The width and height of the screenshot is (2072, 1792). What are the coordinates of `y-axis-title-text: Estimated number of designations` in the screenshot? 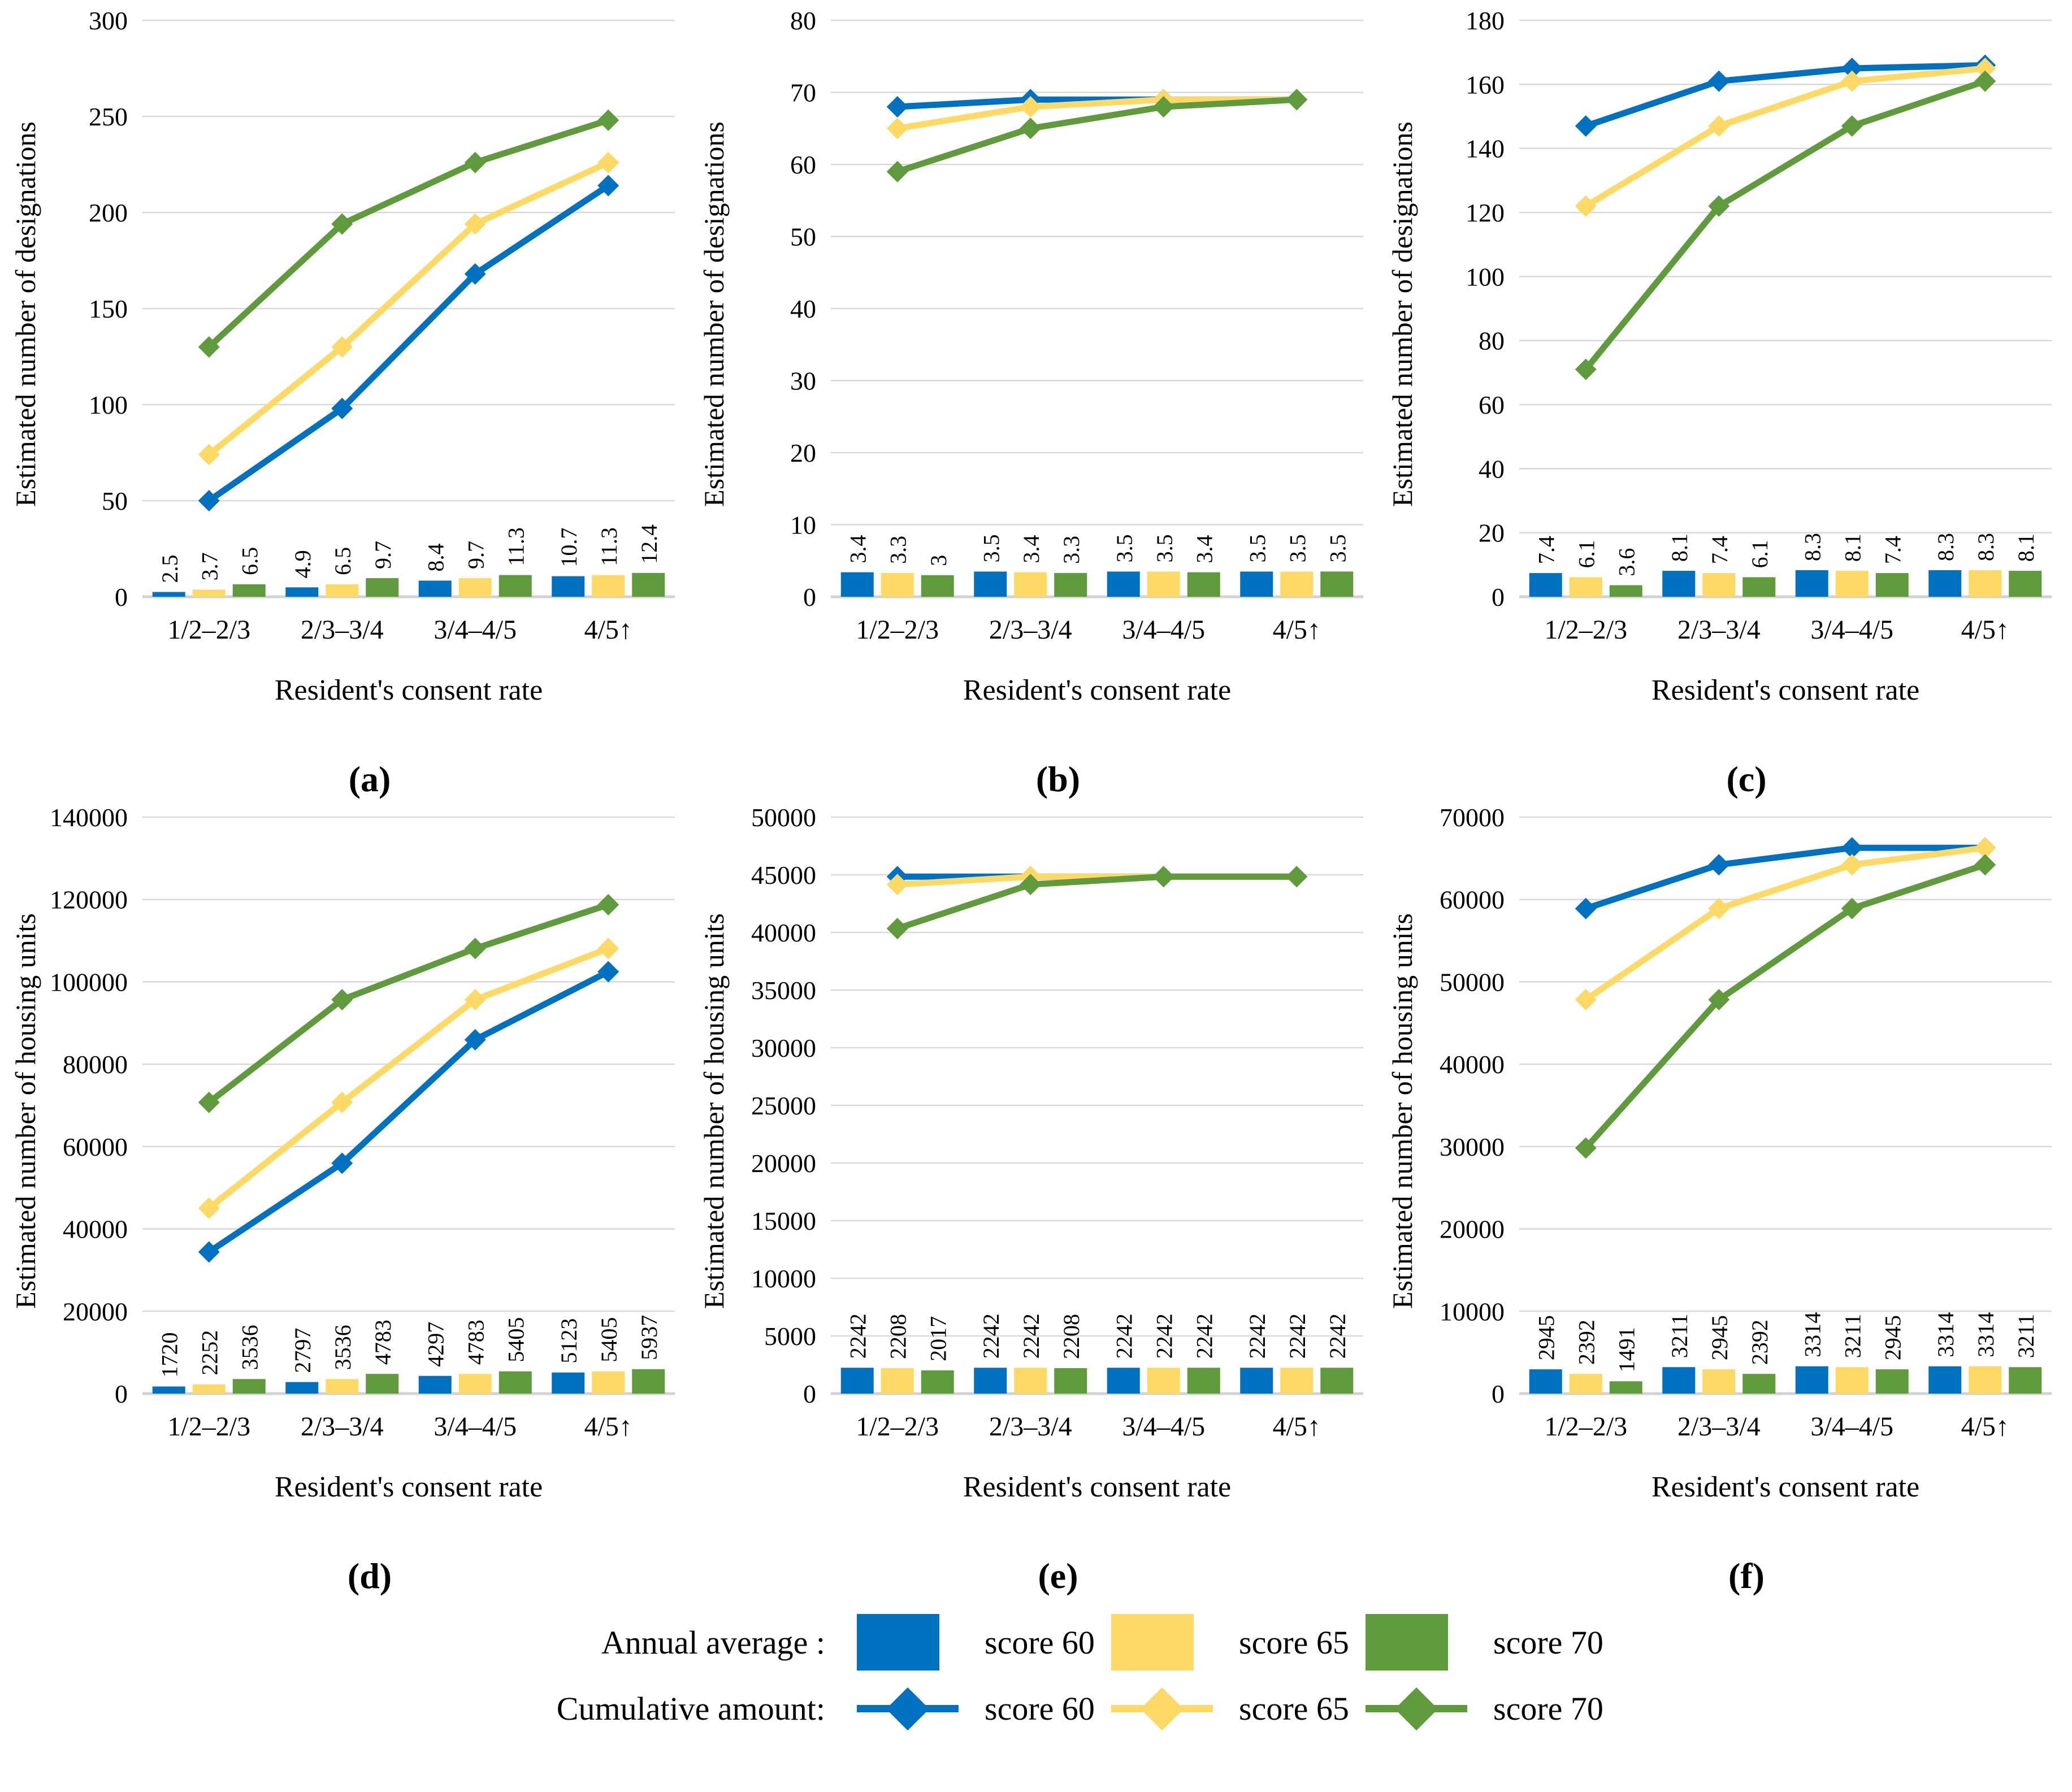 It's located at (25, 314).